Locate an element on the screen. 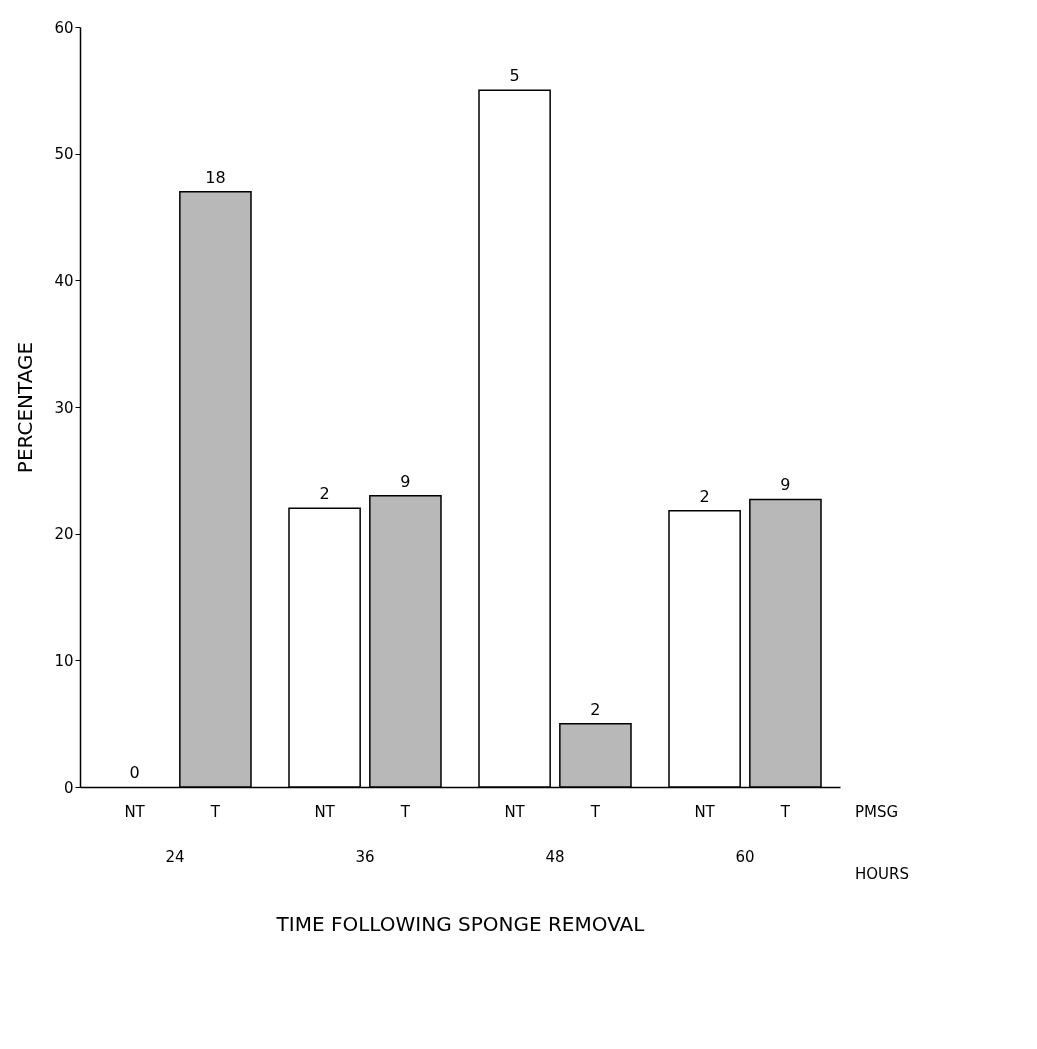 The width and height of the screenshot is (1037, 1049). text: HOURS is located at coordinates (882, 874).